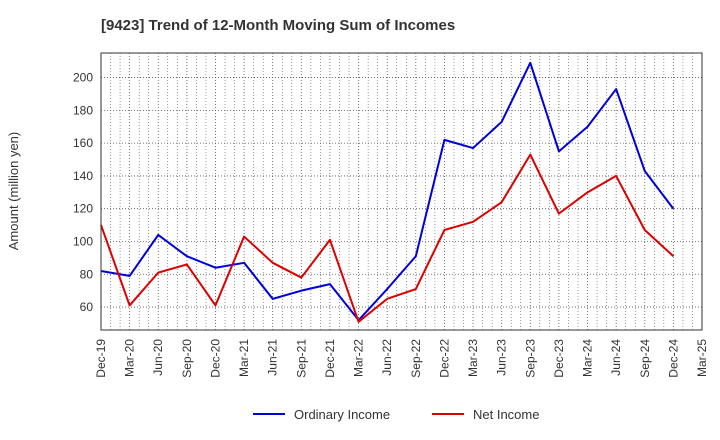 The height and width of the screenshot is (440, 720). Describe the element at coordinates (588, 358) in the screenshot. I see `x-tick-label-Mar-24: Mar-24` at that location.